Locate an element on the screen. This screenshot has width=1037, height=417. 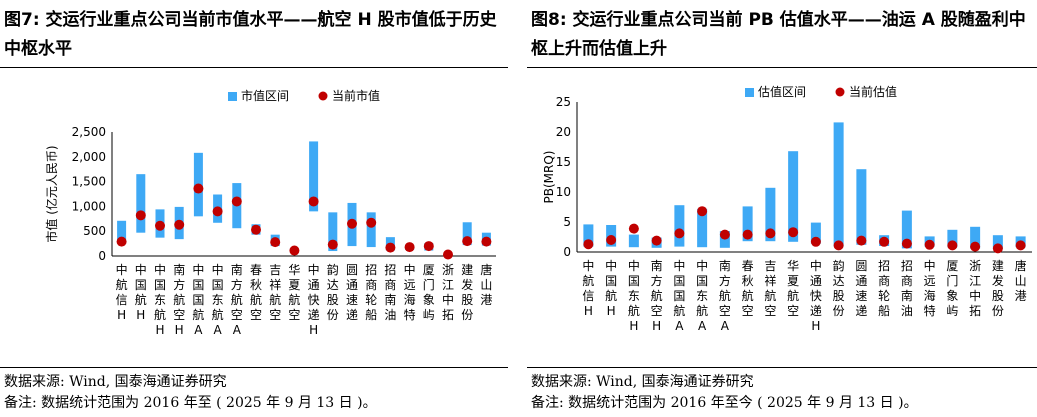
y-axis-label: 市值 (亿元人民币) is located at coordinates (51, 193).